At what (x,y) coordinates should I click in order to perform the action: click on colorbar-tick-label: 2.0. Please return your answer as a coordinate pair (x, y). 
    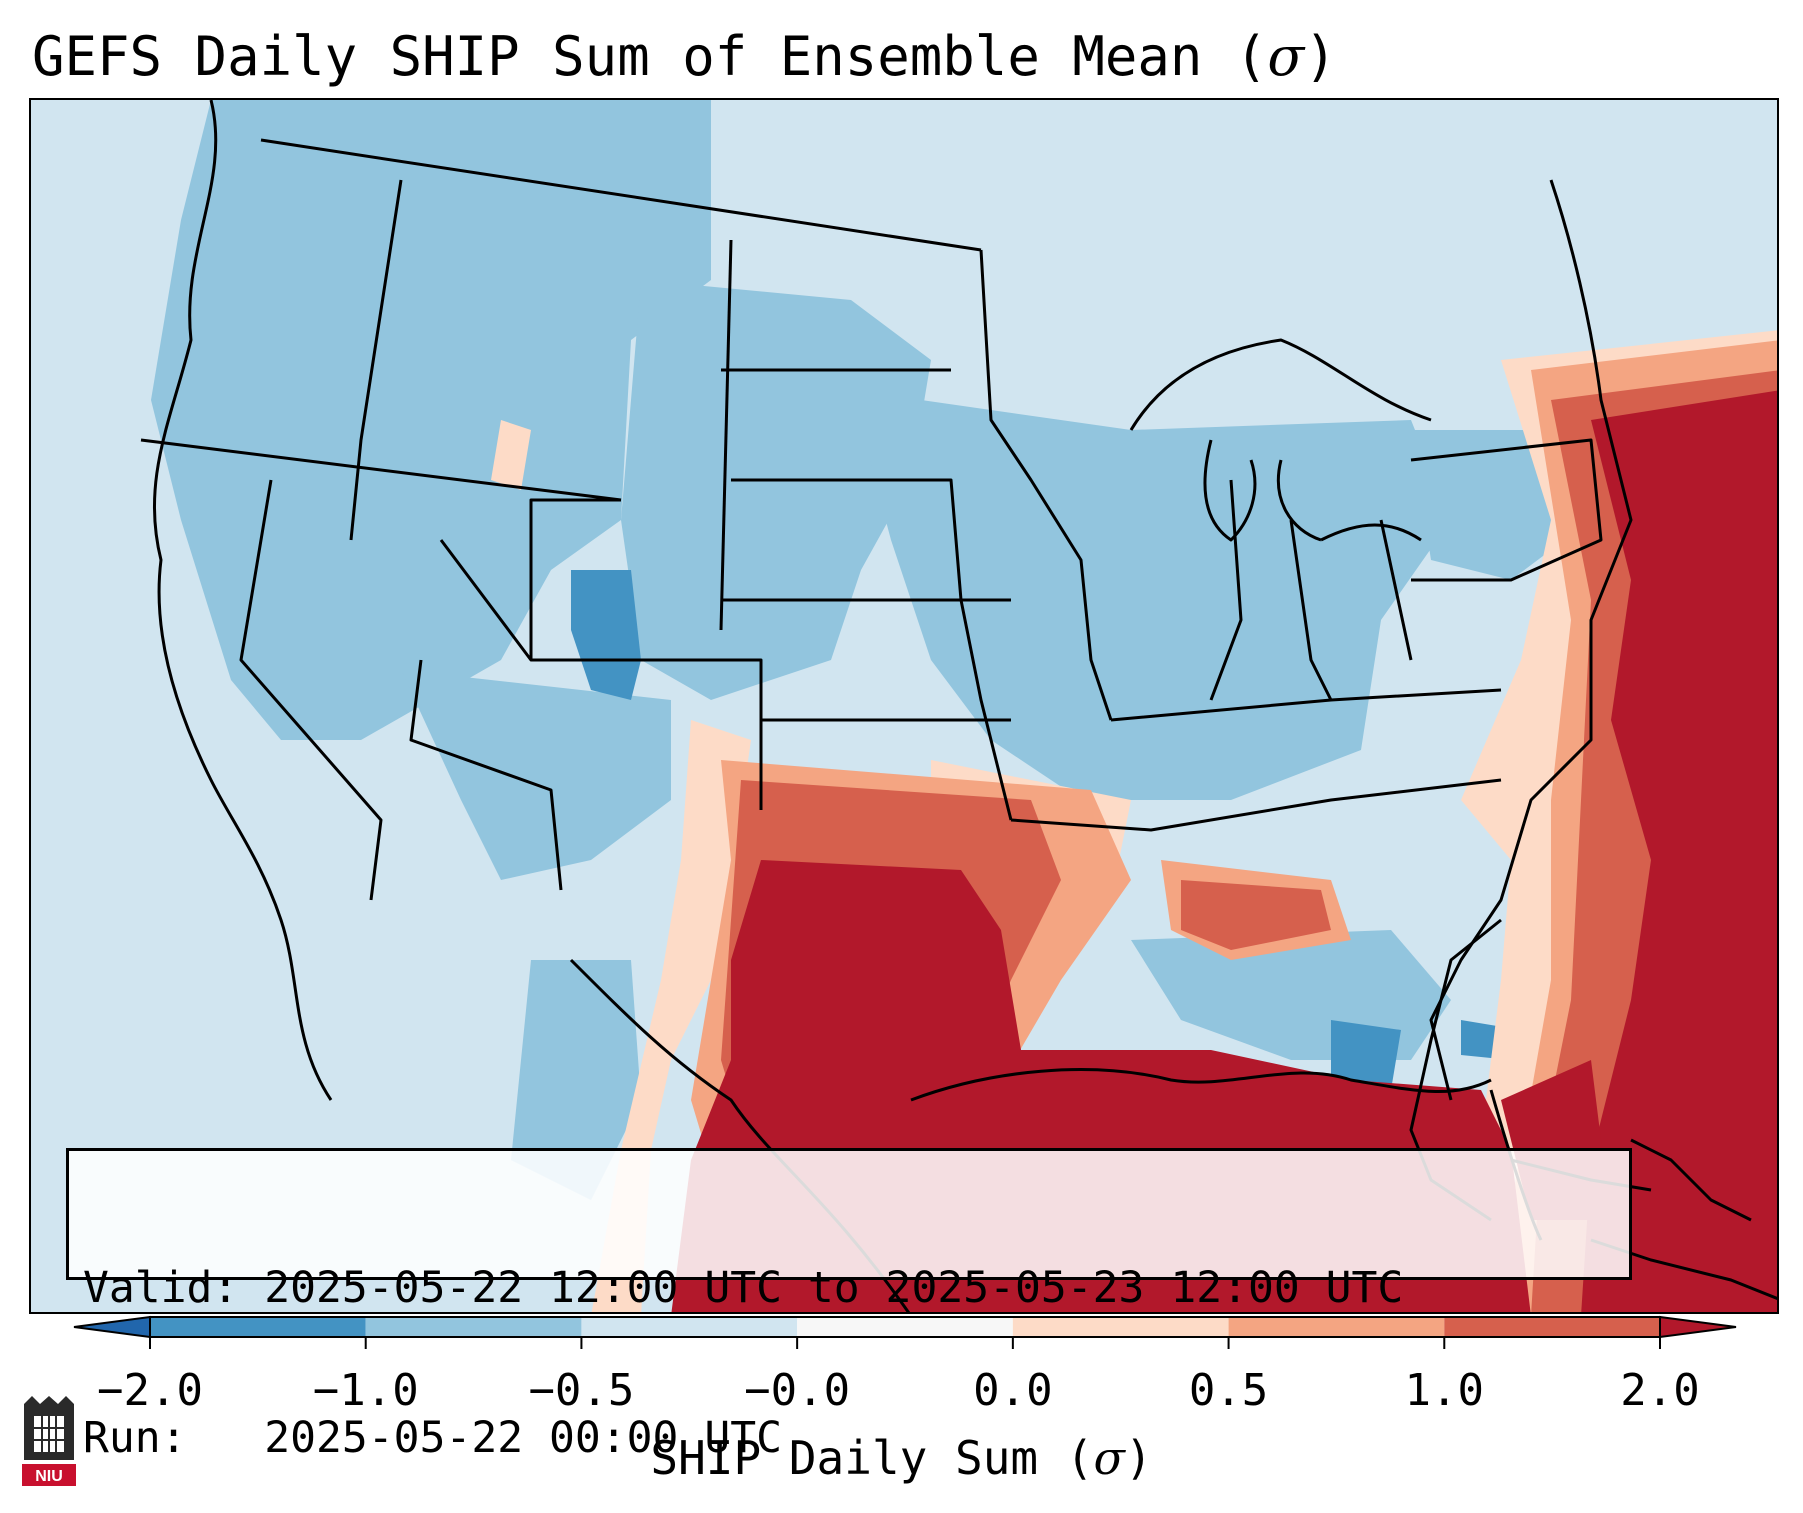
    Looking at the image, I should click on (1660, 1390).